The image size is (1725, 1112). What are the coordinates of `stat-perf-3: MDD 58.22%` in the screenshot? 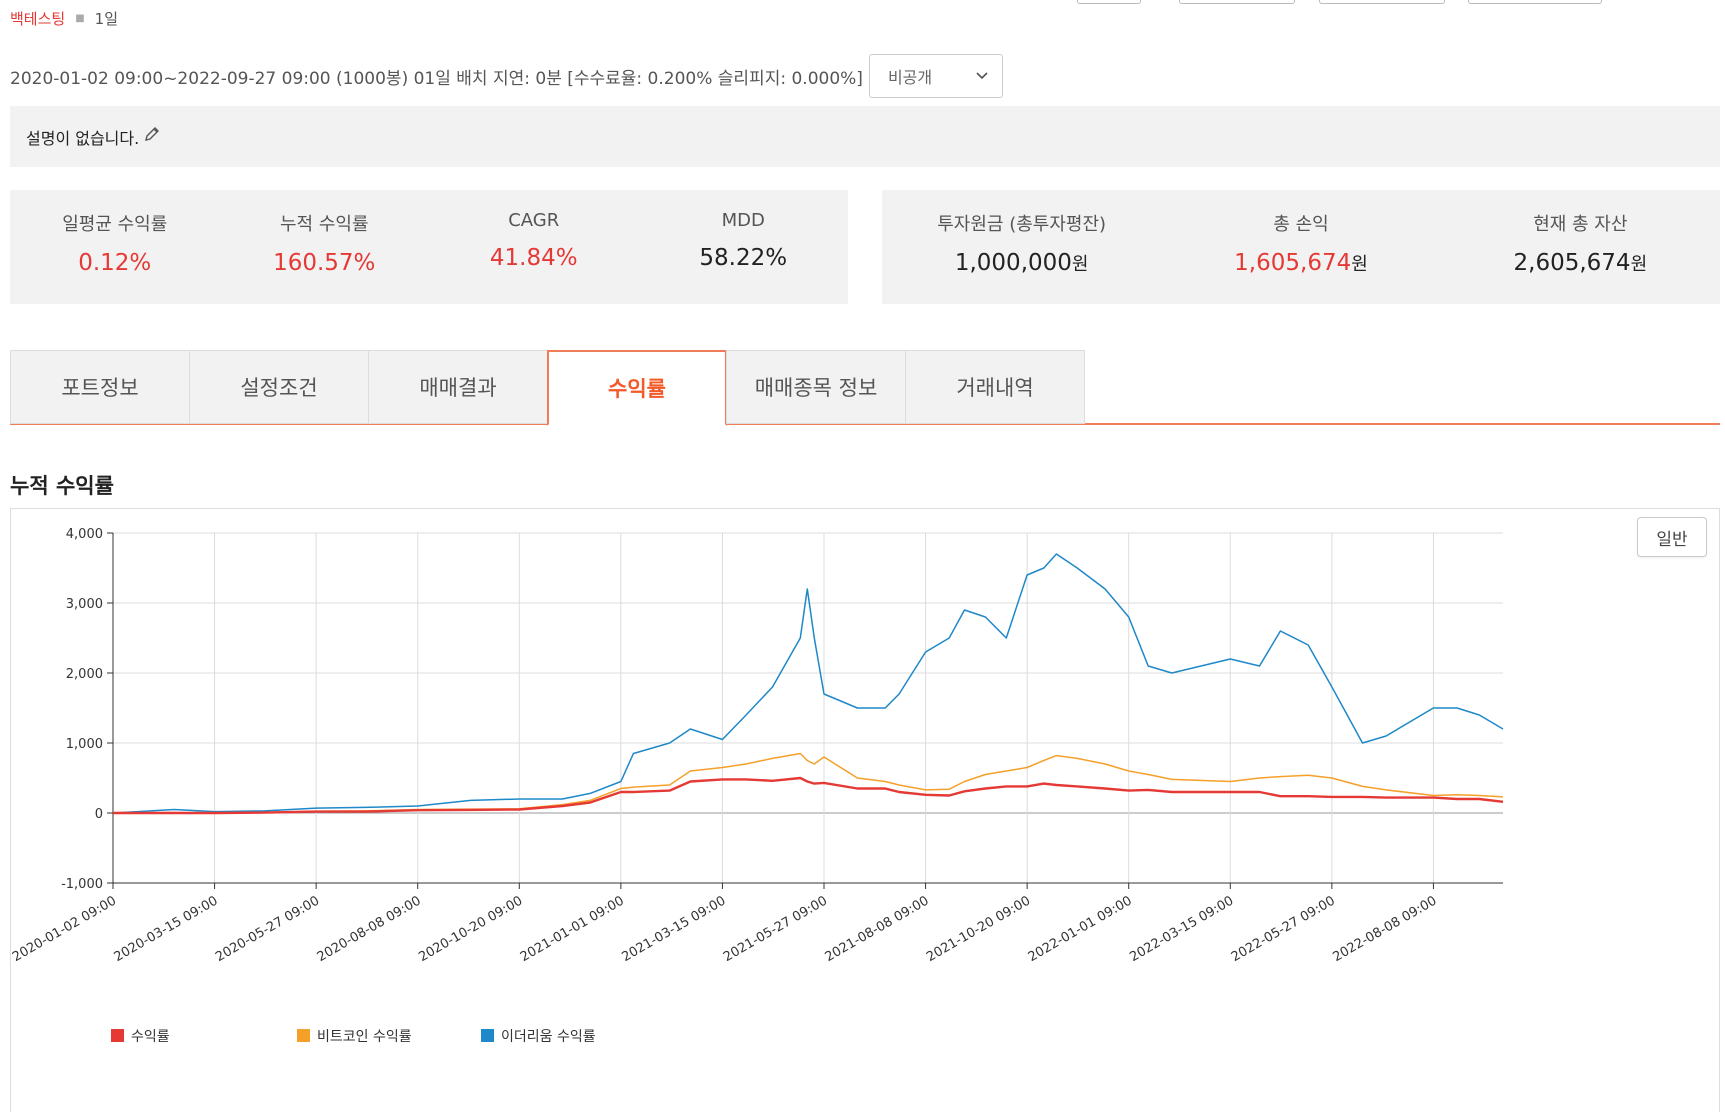 It's located at (744, 247).